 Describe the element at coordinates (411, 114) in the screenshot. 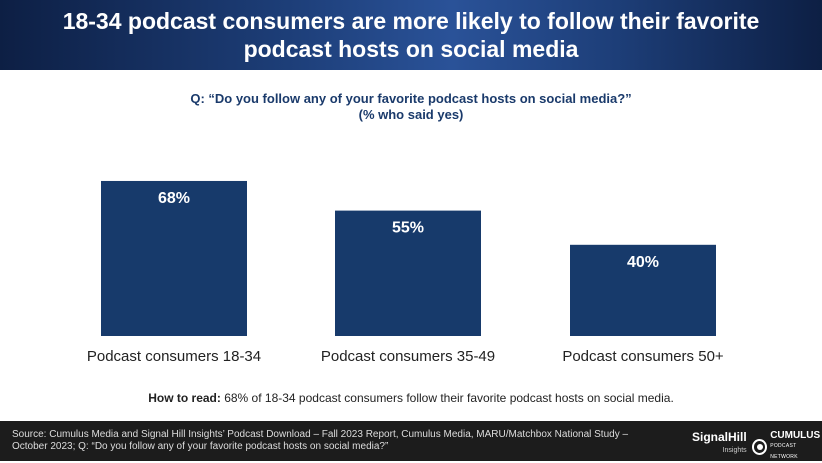

I see `question-subtitle: (% who said yes)` at that location.